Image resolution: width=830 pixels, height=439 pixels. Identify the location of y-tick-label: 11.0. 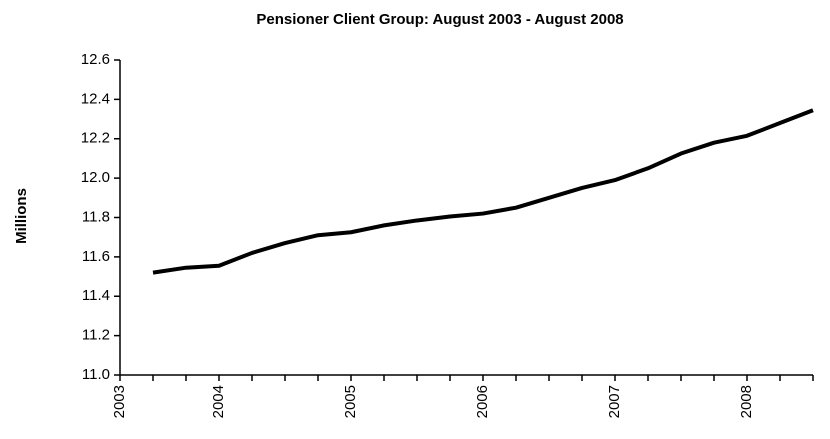
(96, 374).